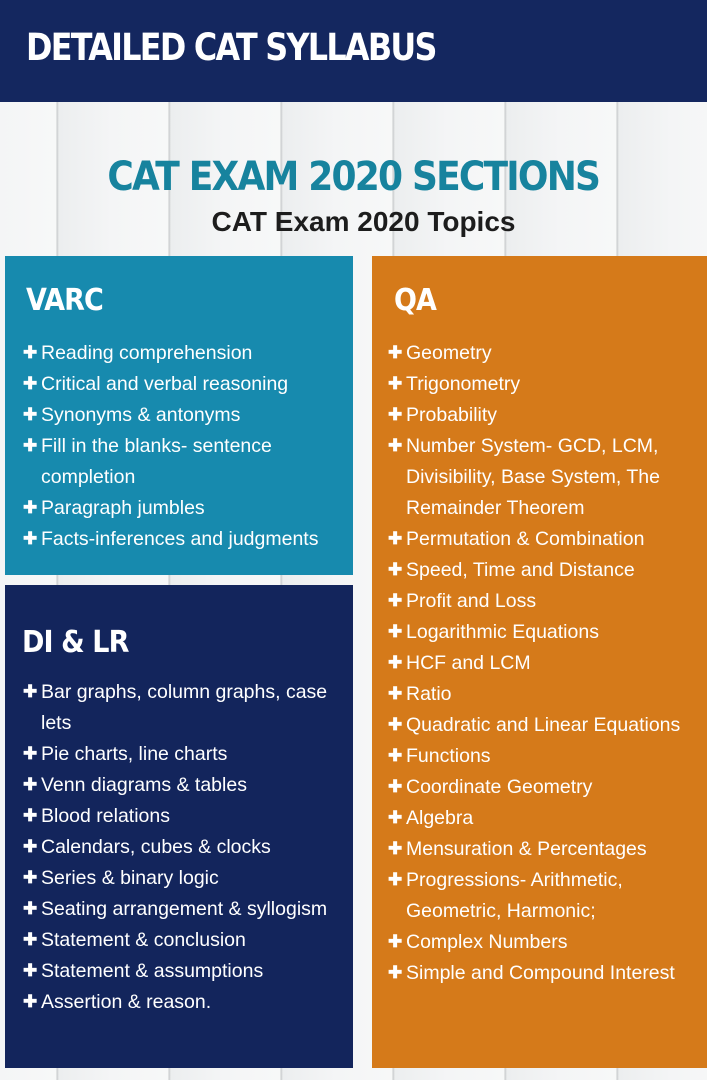  I want to click on topic-item: ✚ Statement & assumptions, so click(186, 971).